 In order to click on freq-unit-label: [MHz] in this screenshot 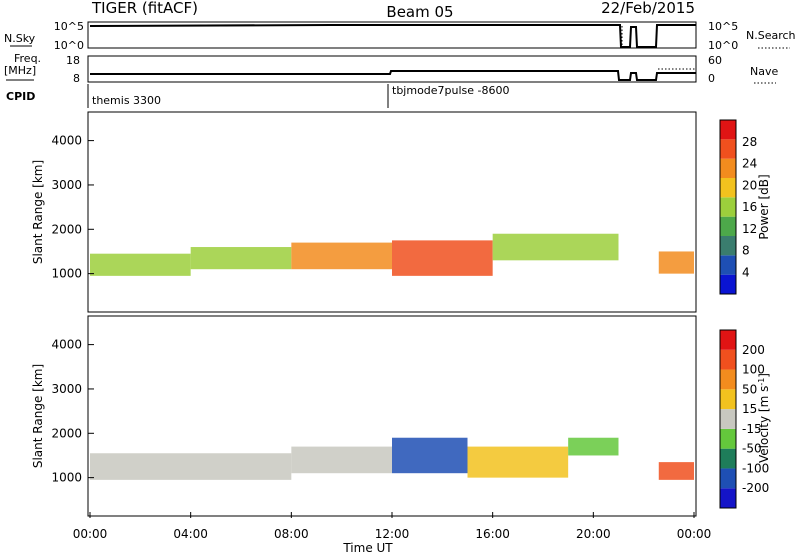, I will do `click(20, 70)`.